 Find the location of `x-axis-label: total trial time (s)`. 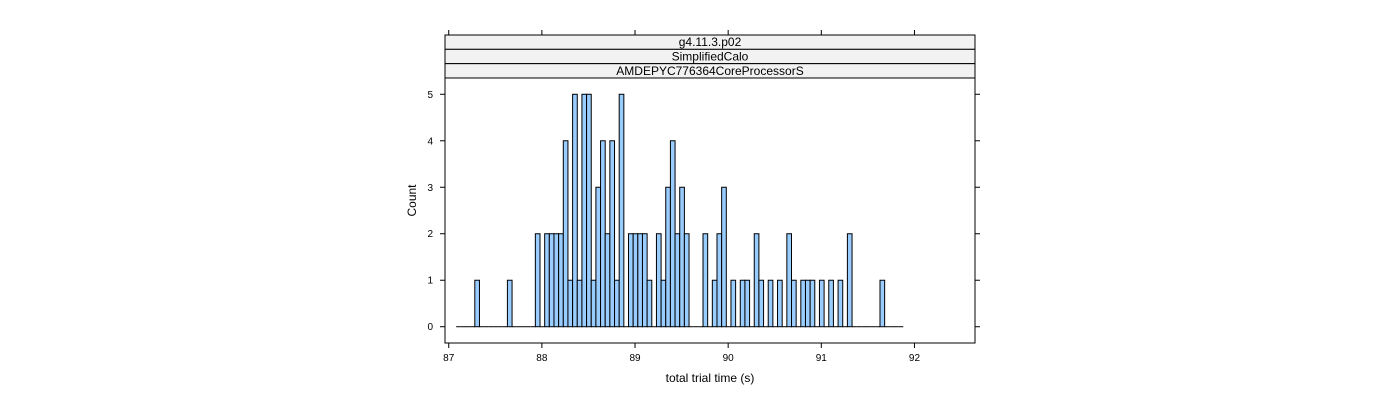

x-axis-label: total trial time (s) is located at coordinates (710, 378).